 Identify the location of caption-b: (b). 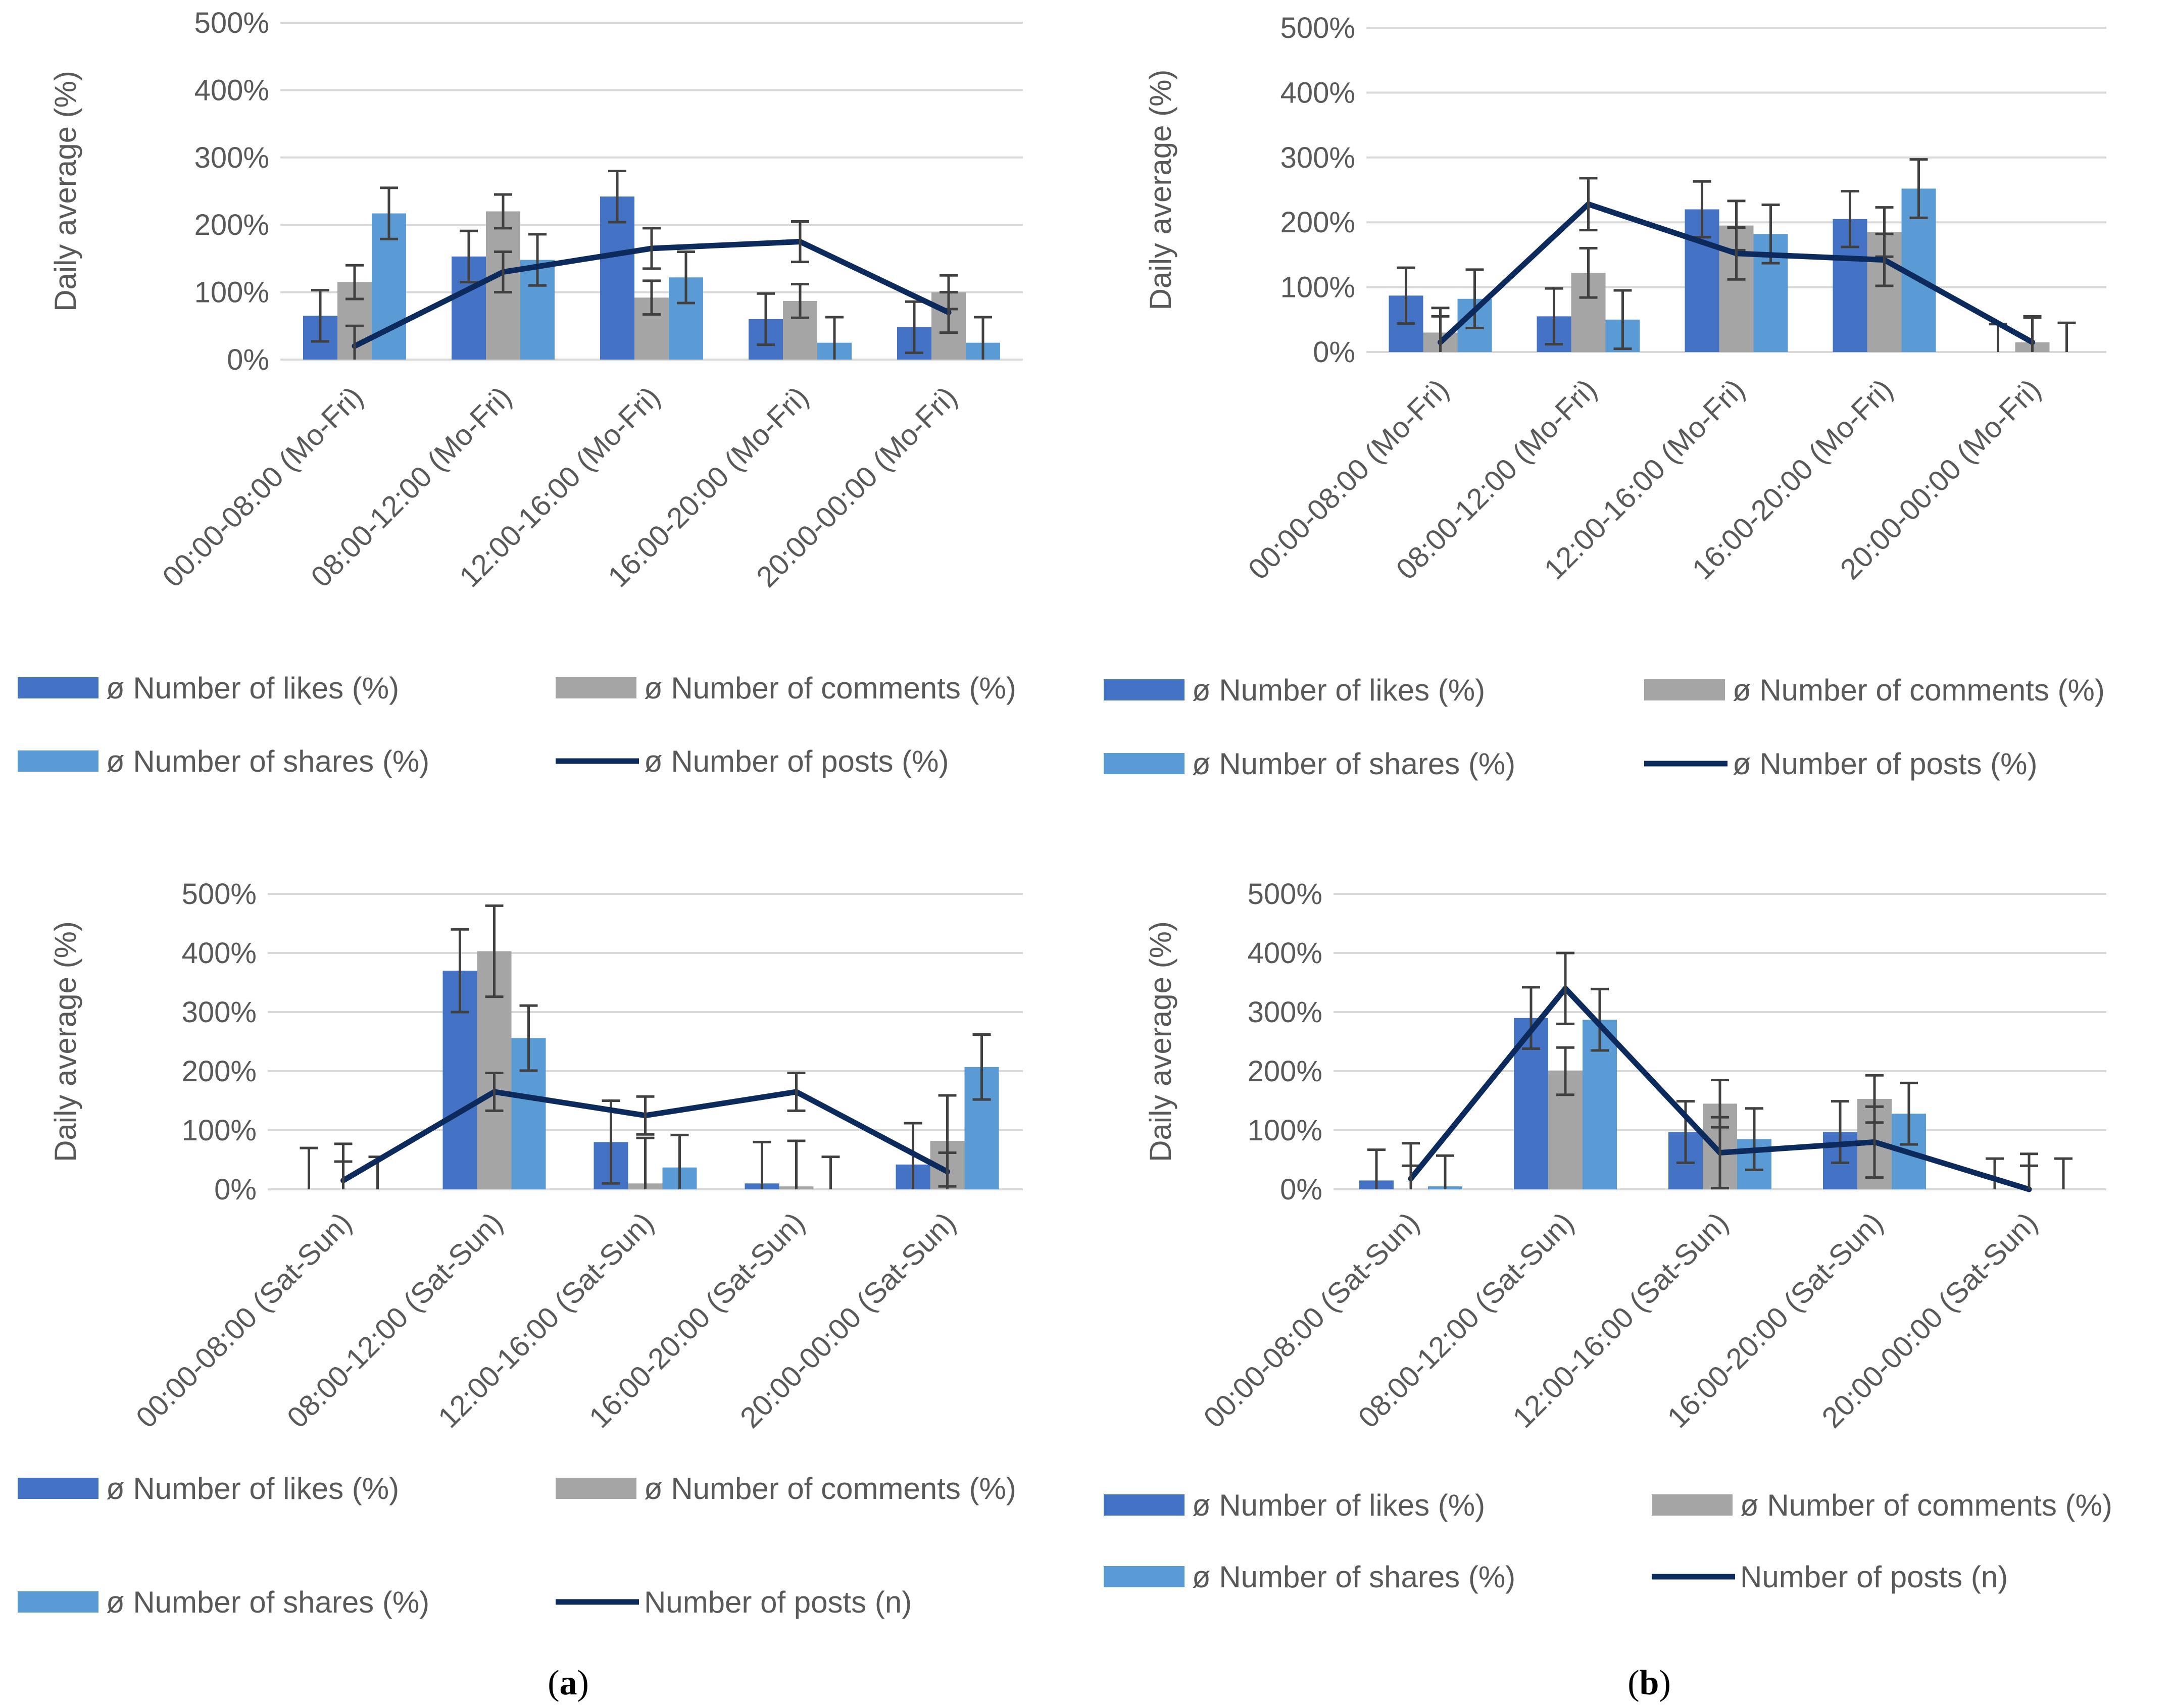
(1649, 1683).